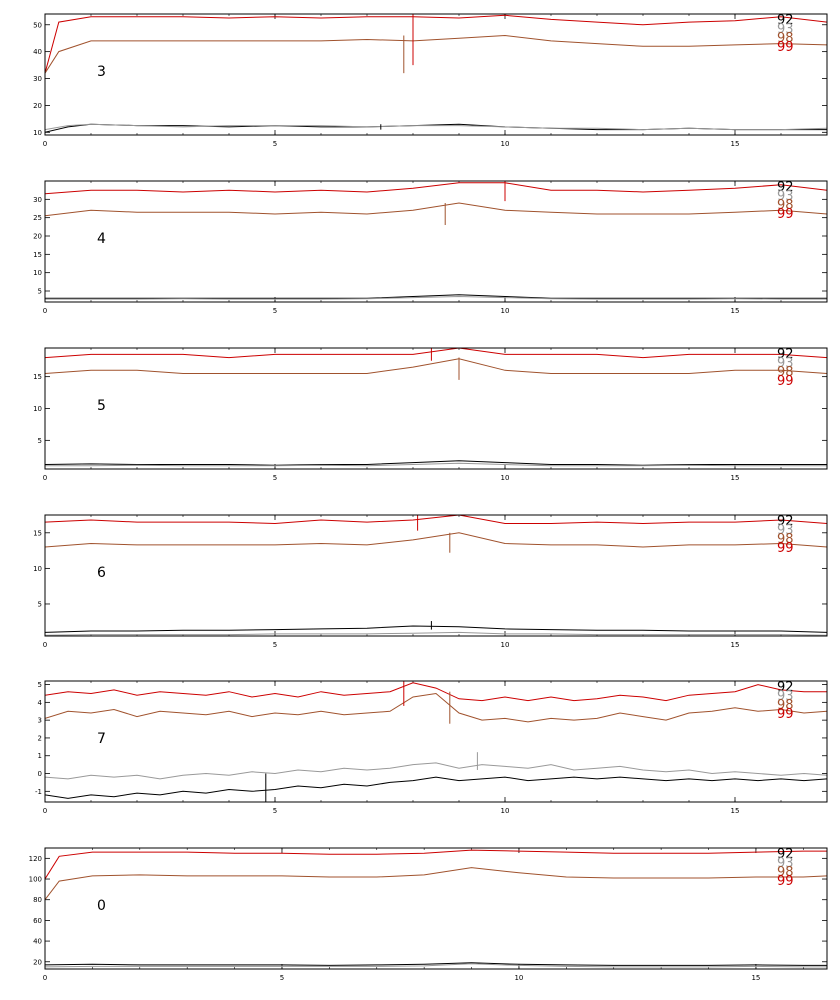 Image resolution: width=840 pixels, height=1000 pixels. I want to click on y-tick-label: -1, so click(38, 792).